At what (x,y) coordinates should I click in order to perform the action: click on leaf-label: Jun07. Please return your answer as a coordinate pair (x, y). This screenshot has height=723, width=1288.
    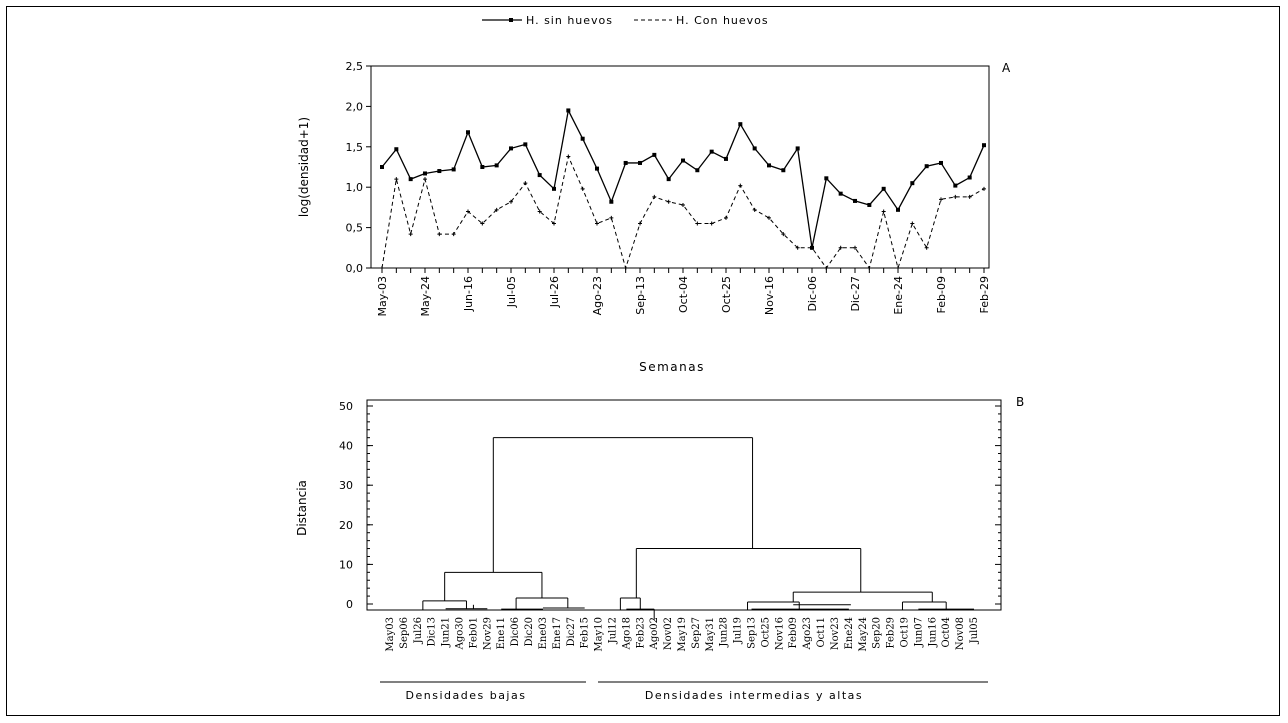
    Looking at the image, I should click on (918, 632).